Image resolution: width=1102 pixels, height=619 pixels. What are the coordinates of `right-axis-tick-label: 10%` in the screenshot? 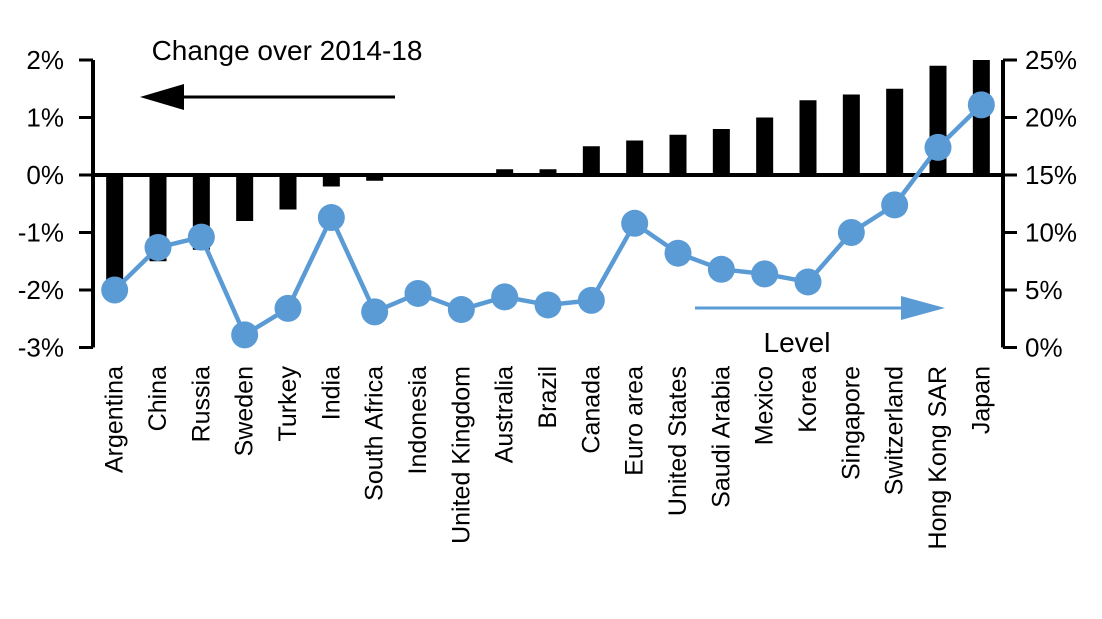 It's located at (1051, 233).